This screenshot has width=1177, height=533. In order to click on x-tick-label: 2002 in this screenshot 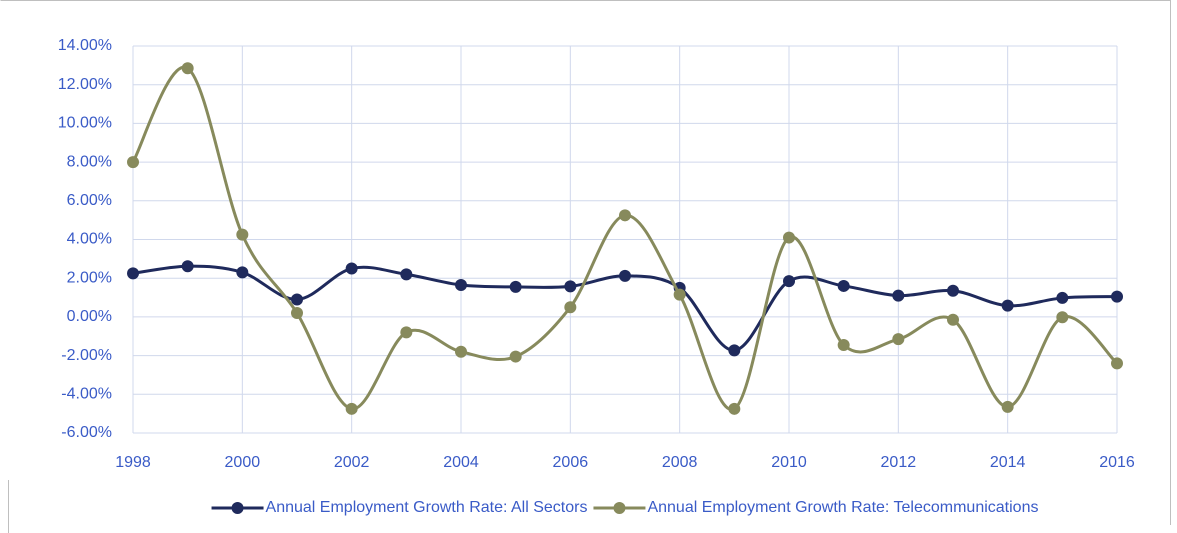, I will do `click(352, 462)`.